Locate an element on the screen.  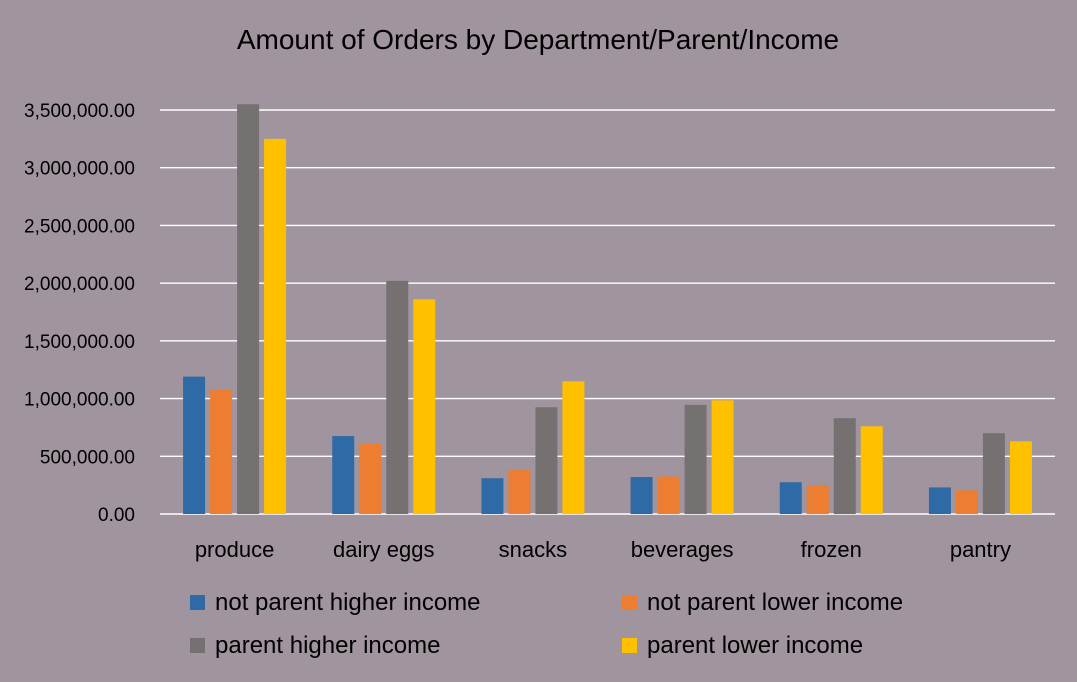
bar-parent-lower-income-produce is located at coordinates (275, 326).